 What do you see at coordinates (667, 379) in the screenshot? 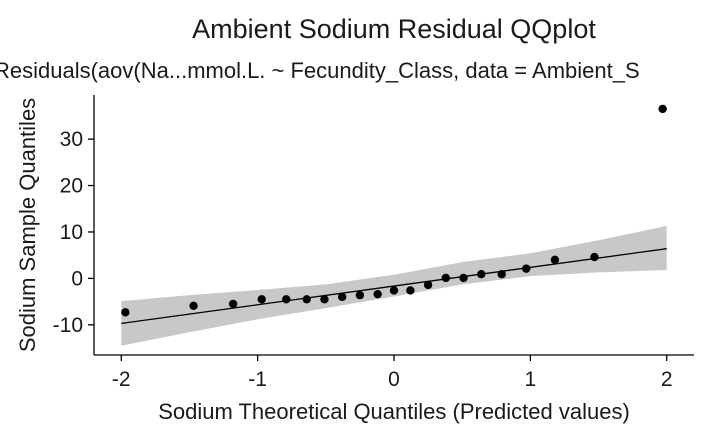
I see `x-tick-label: 2` at bounding box center [667, 379].